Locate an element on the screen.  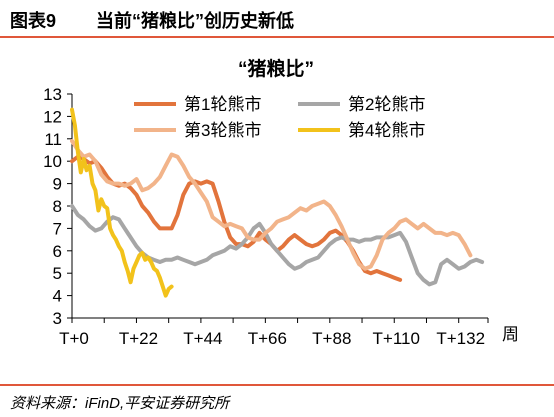
y-tick-label: 12 is located at coordinates (52, 116).